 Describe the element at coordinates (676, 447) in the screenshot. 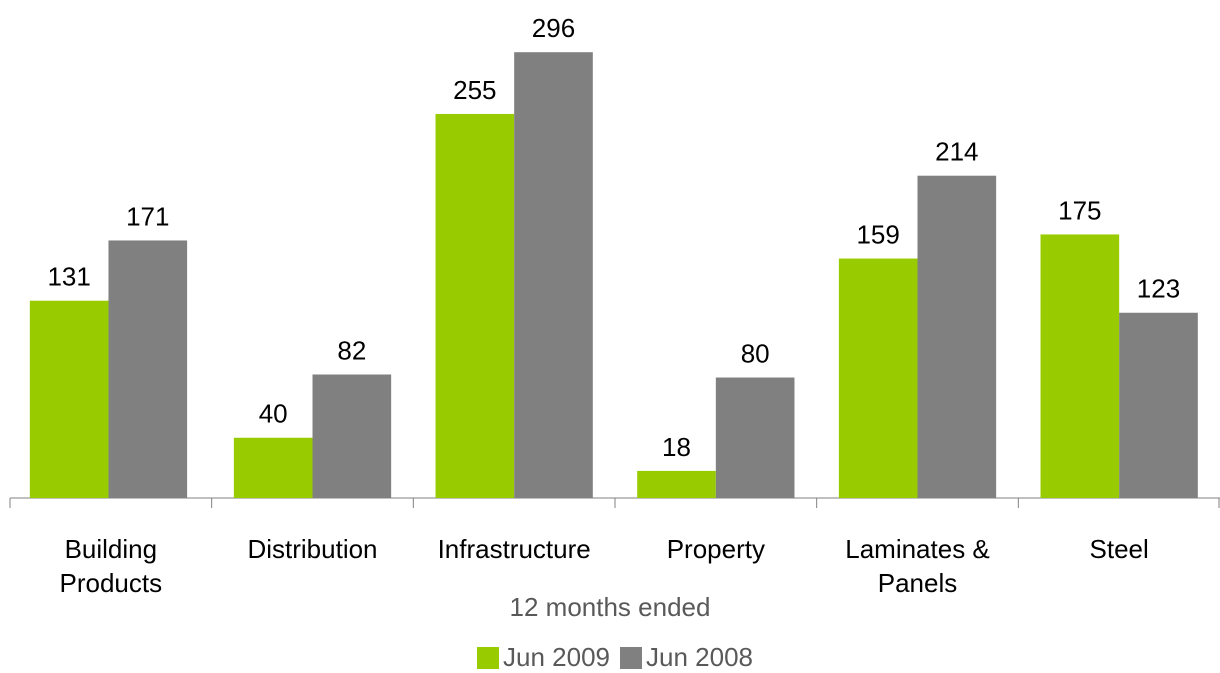

I see `value-label: 18` at that location.